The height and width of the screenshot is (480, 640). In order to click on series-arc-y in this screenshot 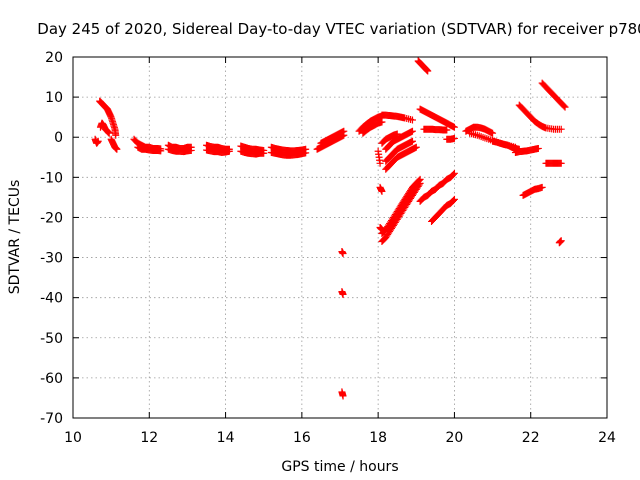, I will do `click(399, 140)`.